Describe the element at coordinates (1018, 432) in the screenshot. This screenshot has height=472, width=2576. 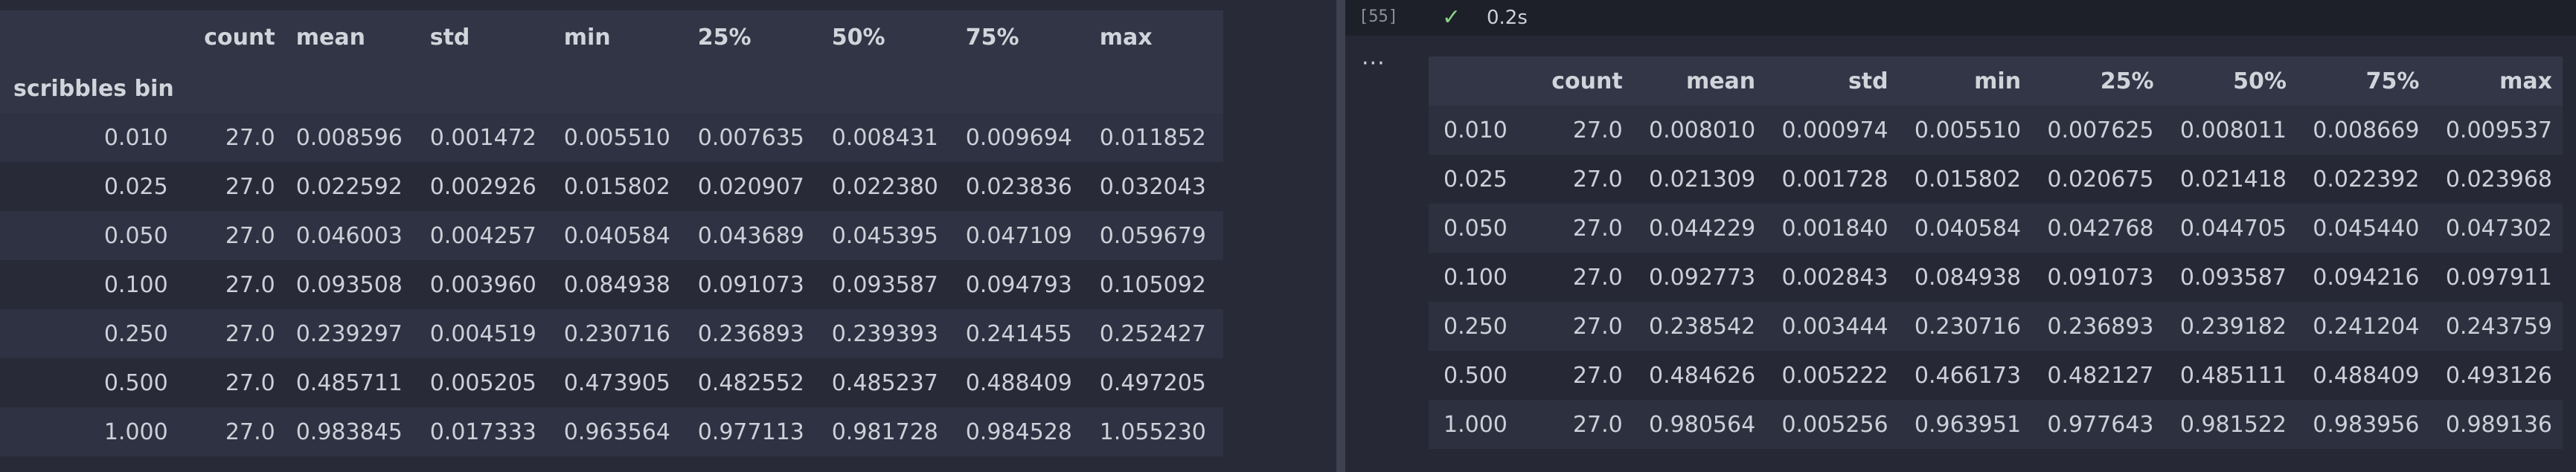
I see `table-cell: 0.984528` at that location.